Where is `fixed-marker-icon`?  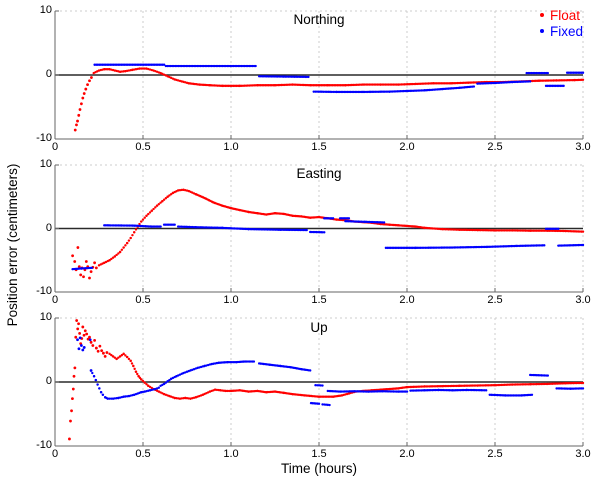
fixed-marker-icon is located at coordinates (542, 31).